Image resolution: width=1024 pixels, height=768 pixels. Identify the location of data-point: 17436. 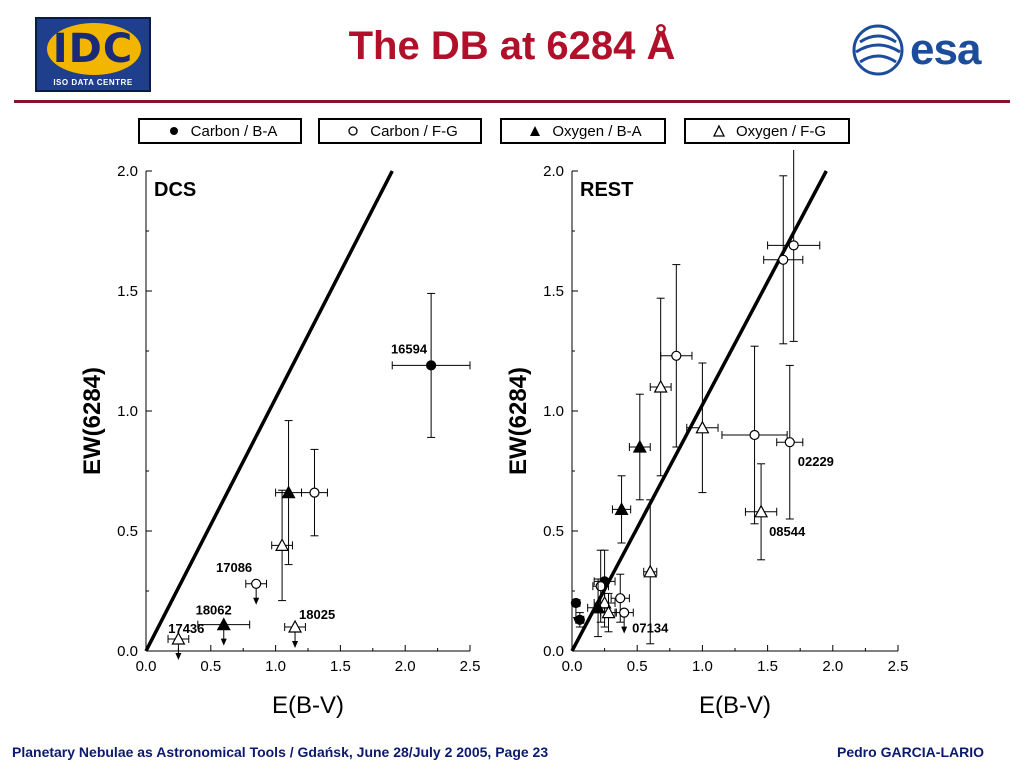
(185, 640).